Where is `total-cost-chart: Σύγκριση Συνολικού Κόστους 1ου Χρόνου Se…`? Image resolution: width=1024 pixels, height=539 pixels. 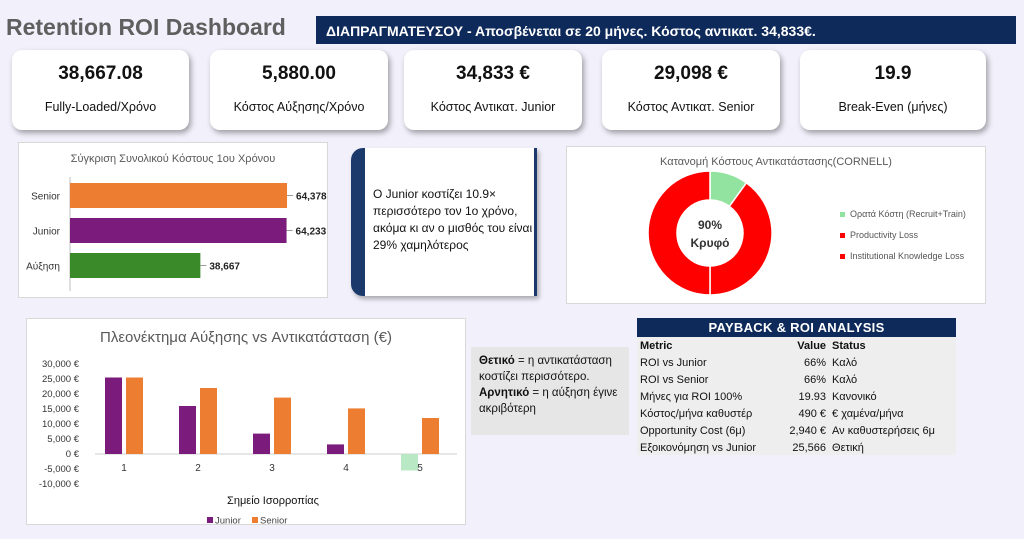 total-cost-chart: Σύγκριση Συνολικού Κόστους 1ου Χρόνου Se… is located at coordinates (173, 220).